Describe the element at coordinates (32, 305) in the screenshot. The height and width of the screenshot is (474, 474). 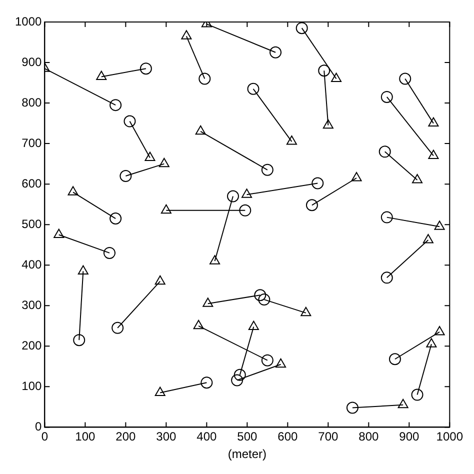
I see `y-tick-label: 300` at that location.